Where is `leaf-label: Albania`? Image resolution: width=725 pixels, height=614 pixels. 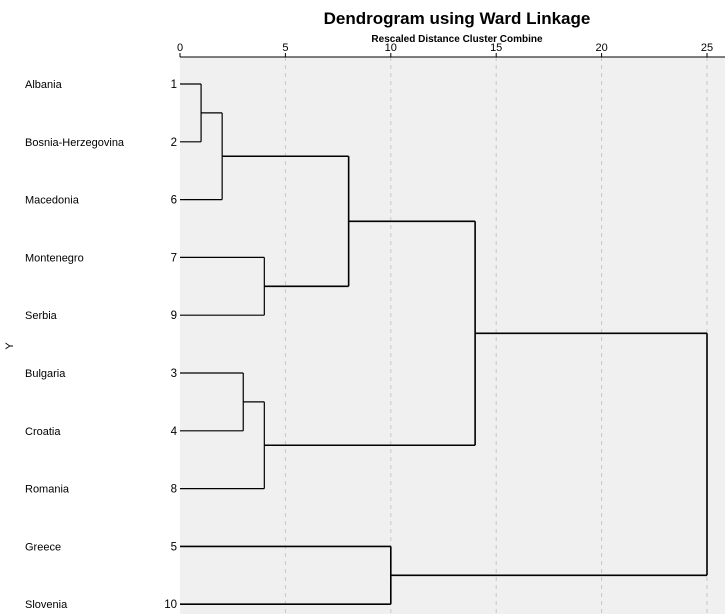 leaf-label: Albania is located at coordinates (44, 85).